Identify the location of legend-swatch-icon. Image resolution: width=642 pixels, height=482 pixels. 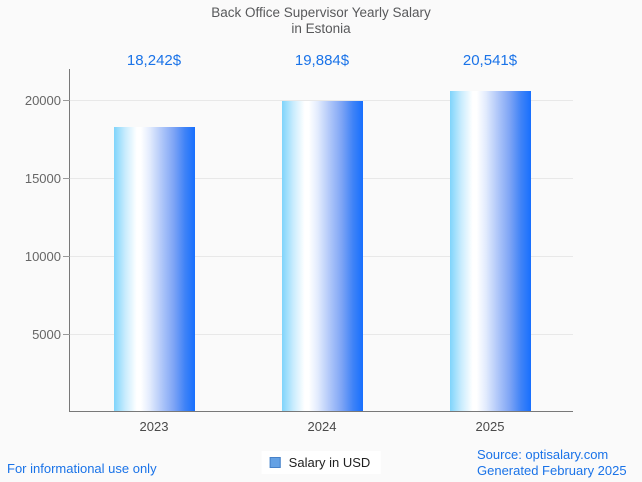
(275, 462).